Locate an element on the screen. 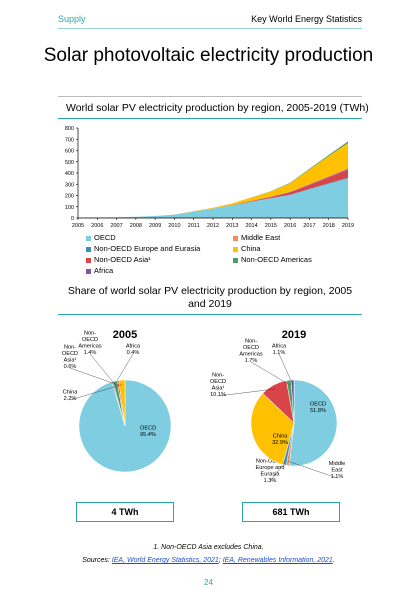 This screenshot has width=417, height=606. pie-2019-label-non-oecd-asia: Non-OECD Asia¹ 10.1% is located at coordinates (218, 386).